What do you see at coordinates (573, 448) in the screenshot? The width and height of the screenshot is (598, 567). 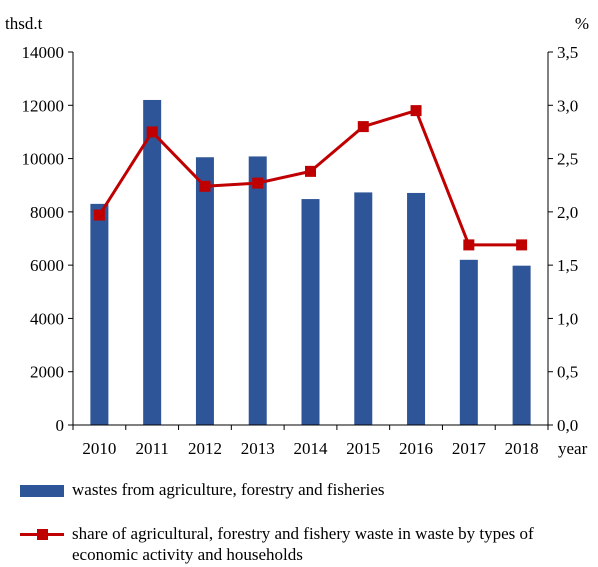 I see `x-axis-title: year` at bounding box center [573, 448].